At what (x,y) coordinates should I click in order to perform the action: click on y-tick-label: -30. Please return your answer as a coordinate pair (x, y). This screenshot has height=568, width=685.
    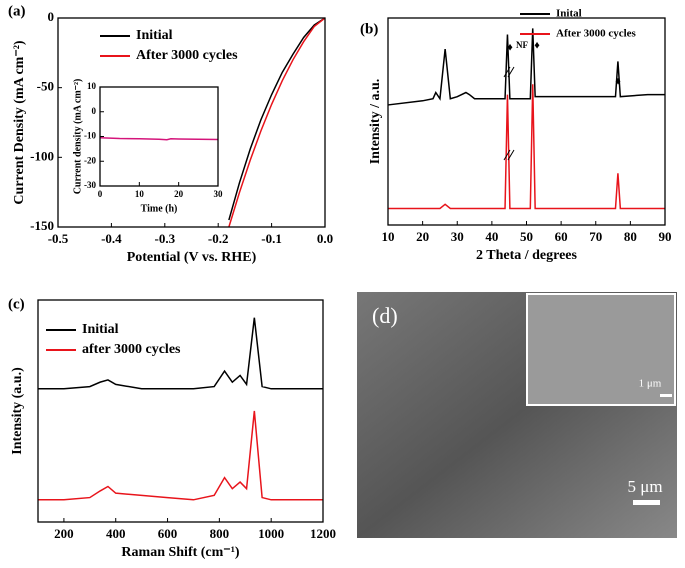
    Looking at the image, I should click on (90, 185).